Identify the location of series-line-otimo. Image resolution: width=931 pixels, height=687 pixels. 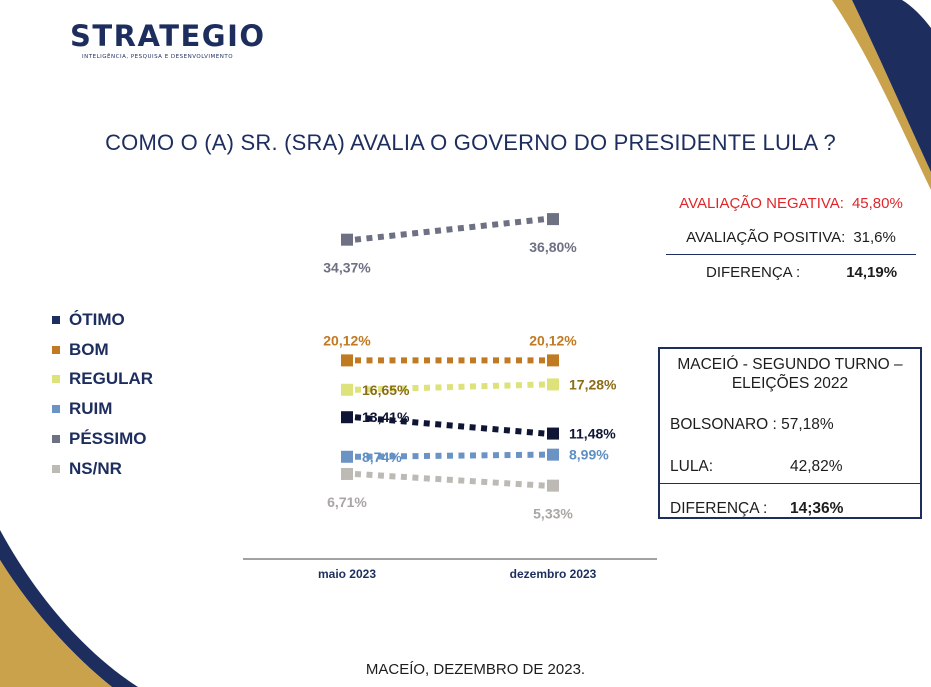
(450, 425).